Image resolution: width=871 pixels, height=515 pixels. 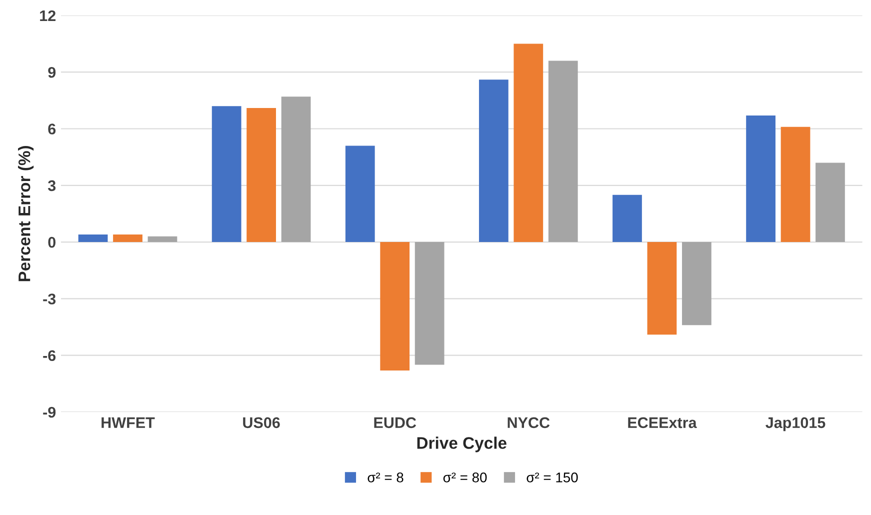 I want to click on x-tick-label: NYCC, so click(x=529, y=422).